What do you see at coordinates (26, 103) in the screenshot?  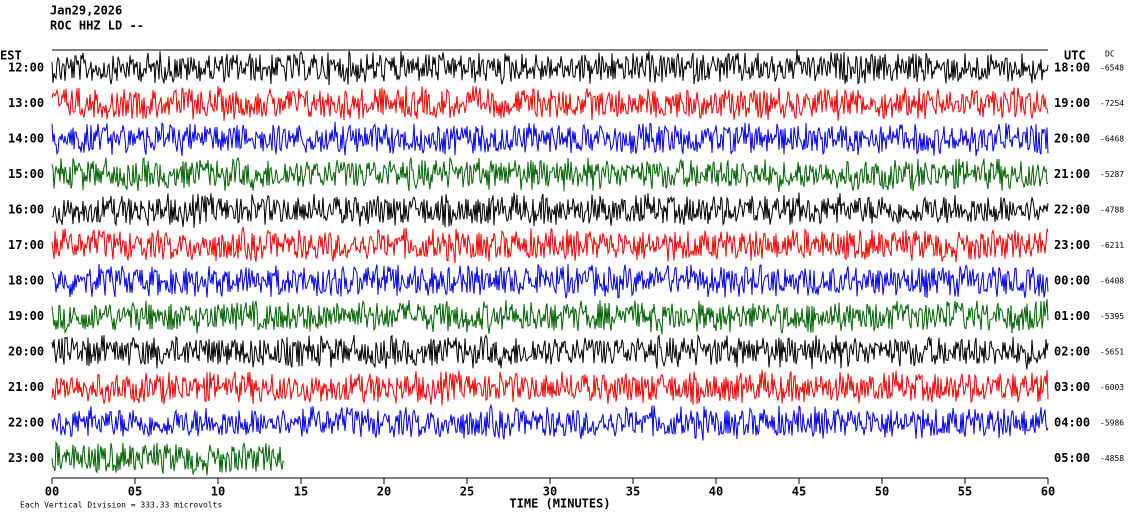 I see `left-time: 13:00` at bounding box center [26, 103].